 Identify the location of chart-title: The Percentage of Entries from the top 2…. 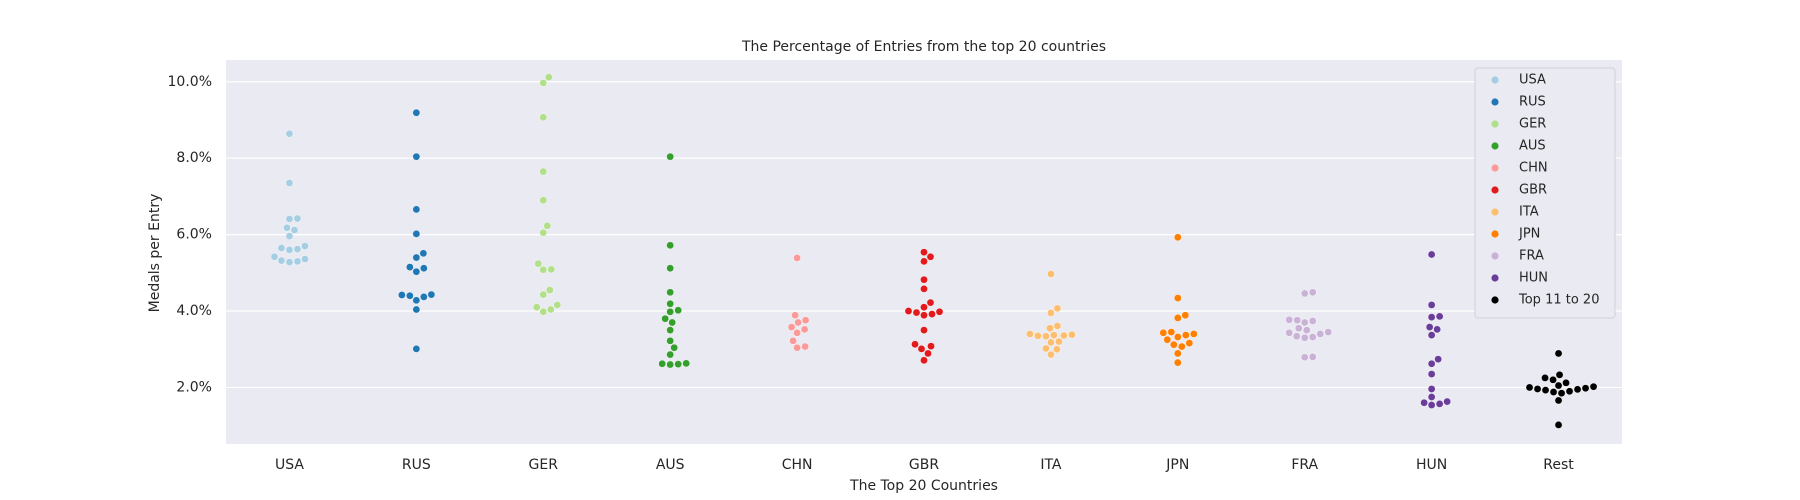
(923, 47).